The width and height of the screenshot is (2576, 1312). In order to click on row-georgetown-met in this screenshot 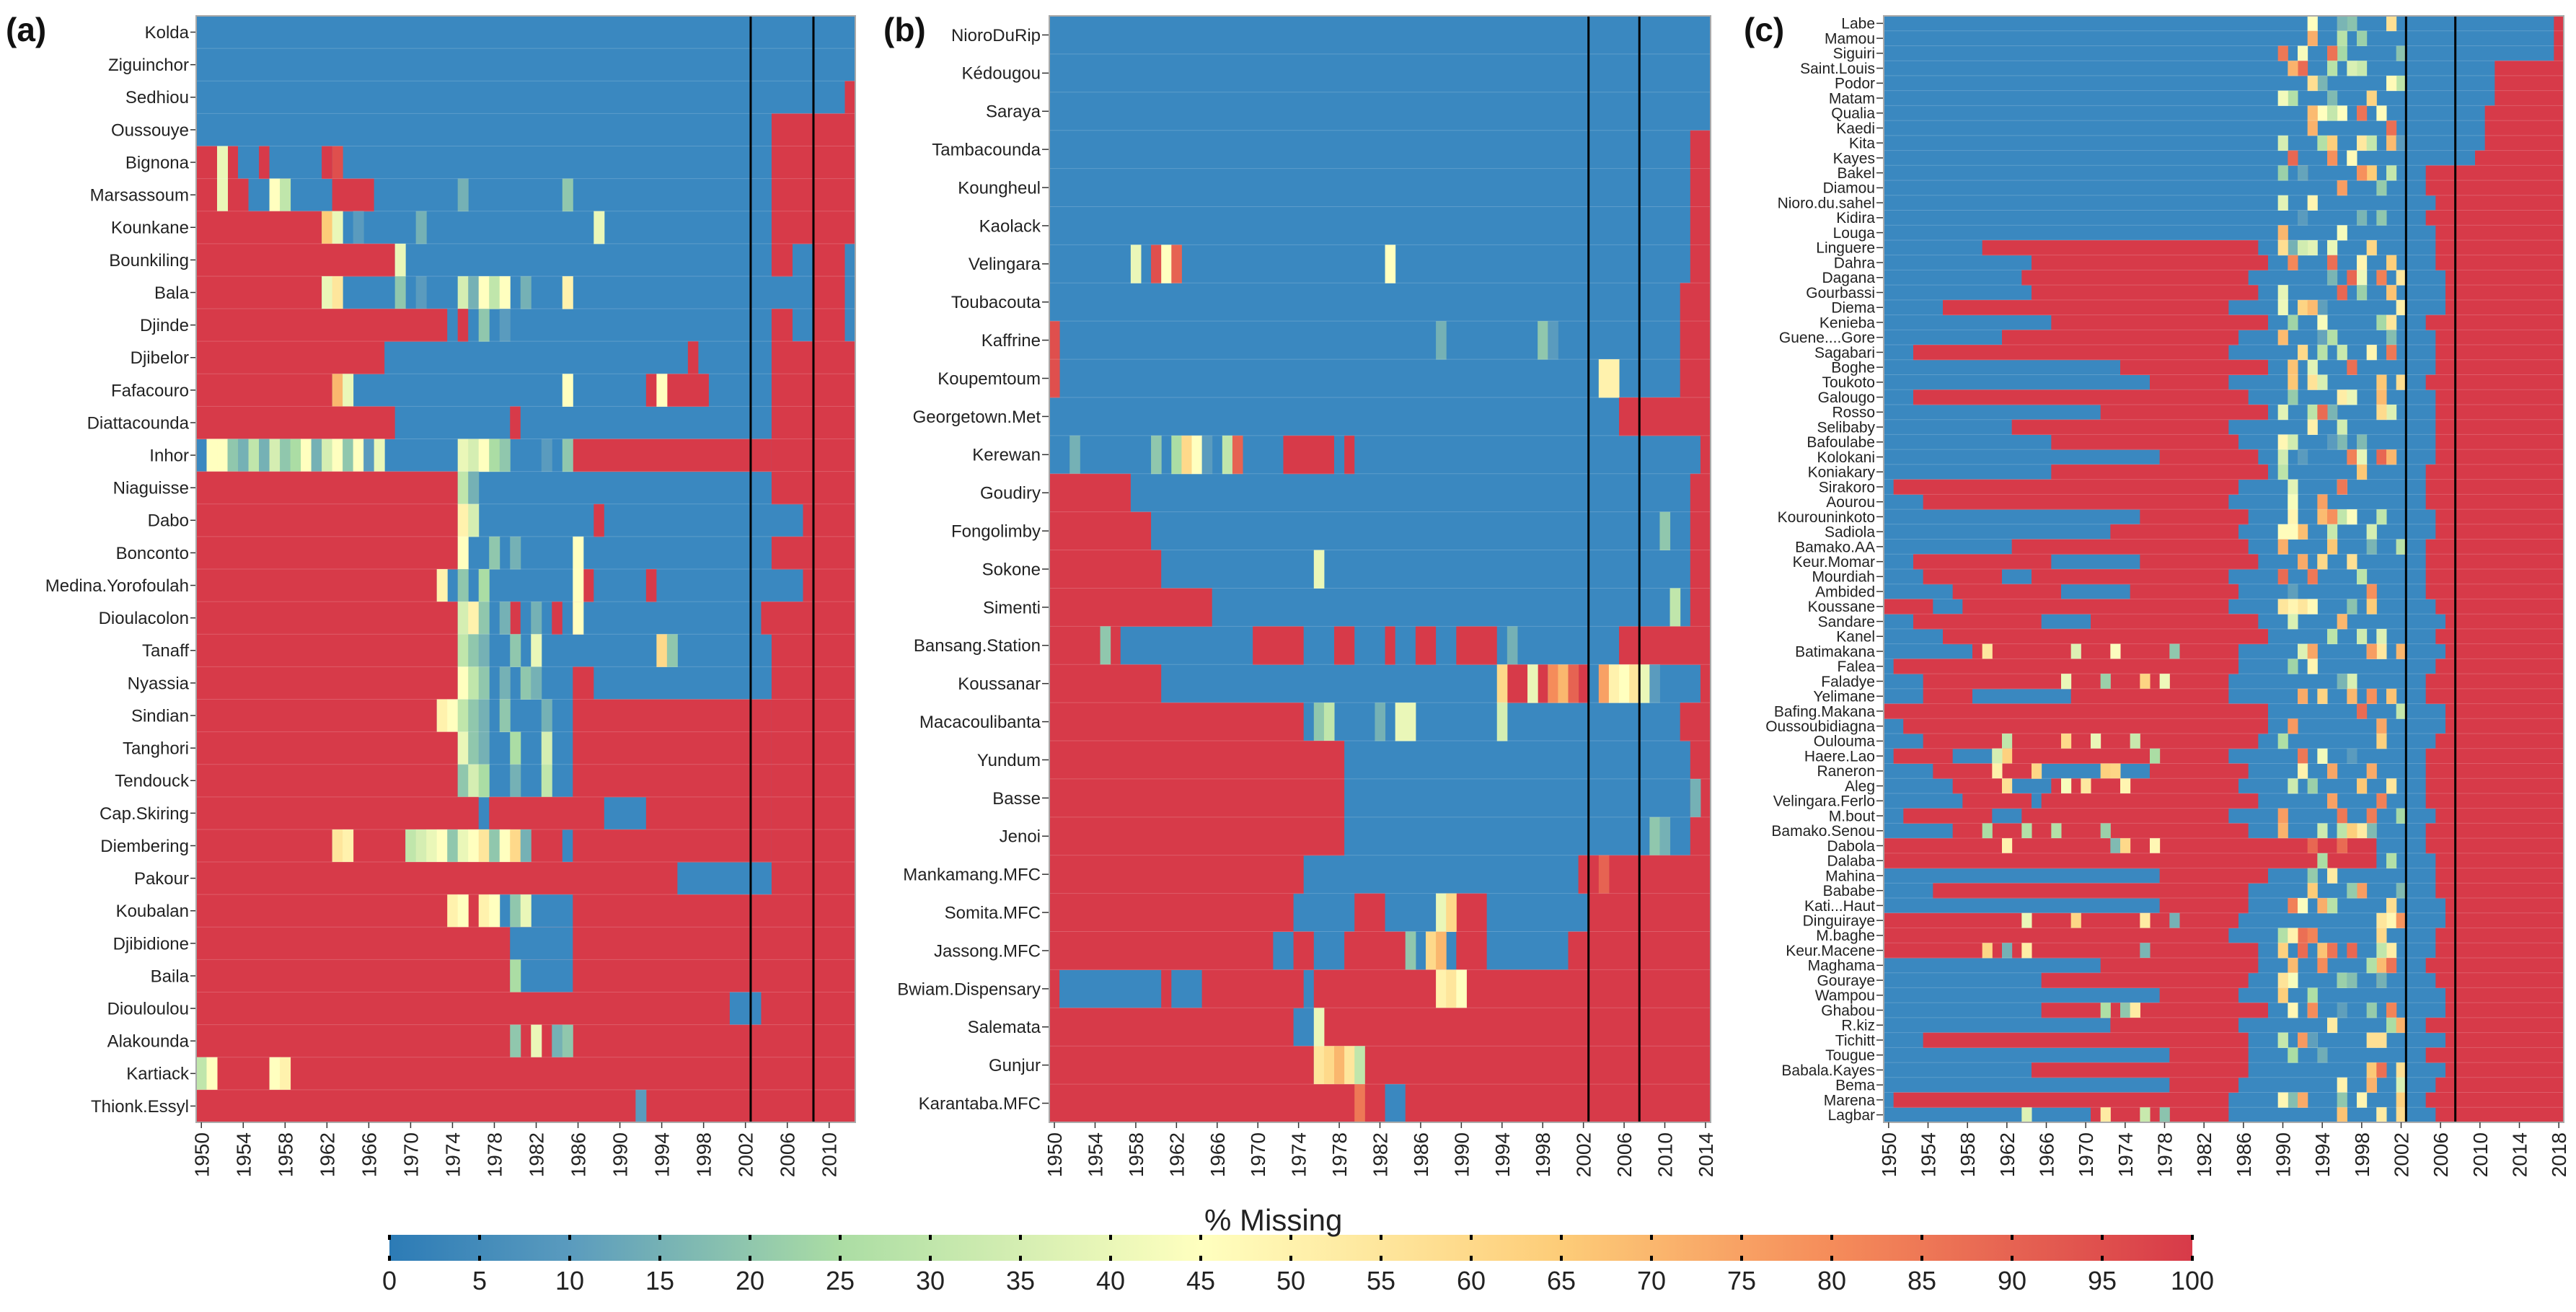, I will do `click(1380, 416)`.